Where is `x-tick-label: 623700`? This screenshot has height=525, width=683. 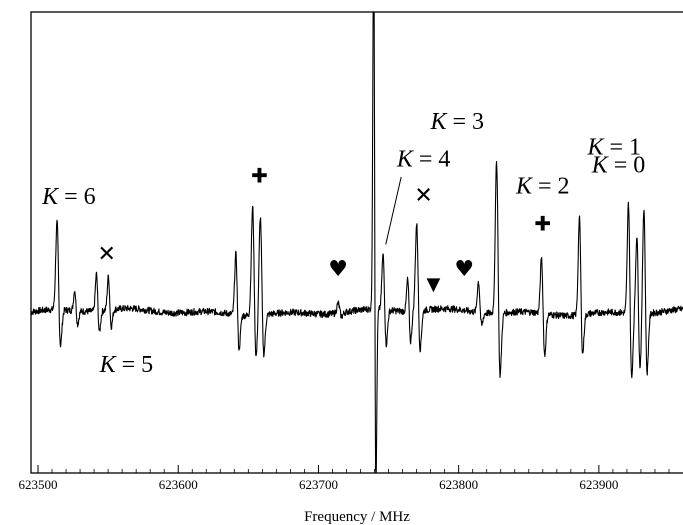
x-tick-label: 623700 is located at coordinates (318, 484).